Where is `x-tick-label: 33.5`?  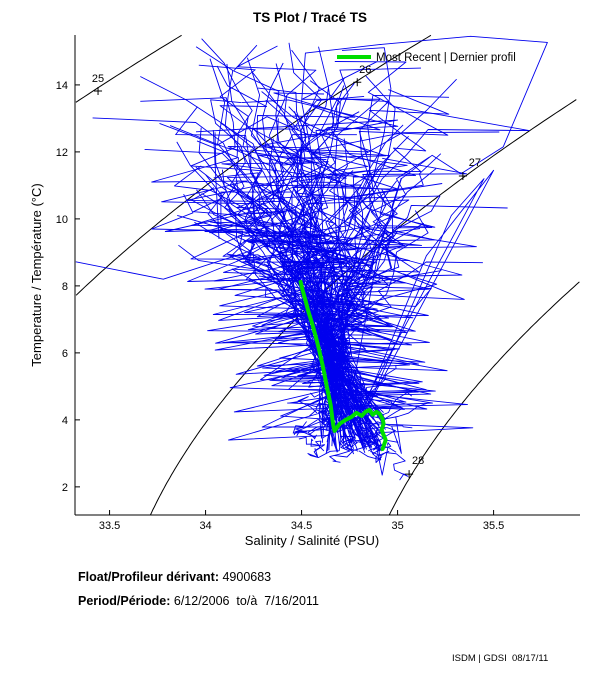 x-tick-label: 33.5 is located at coordinates (109, 526).